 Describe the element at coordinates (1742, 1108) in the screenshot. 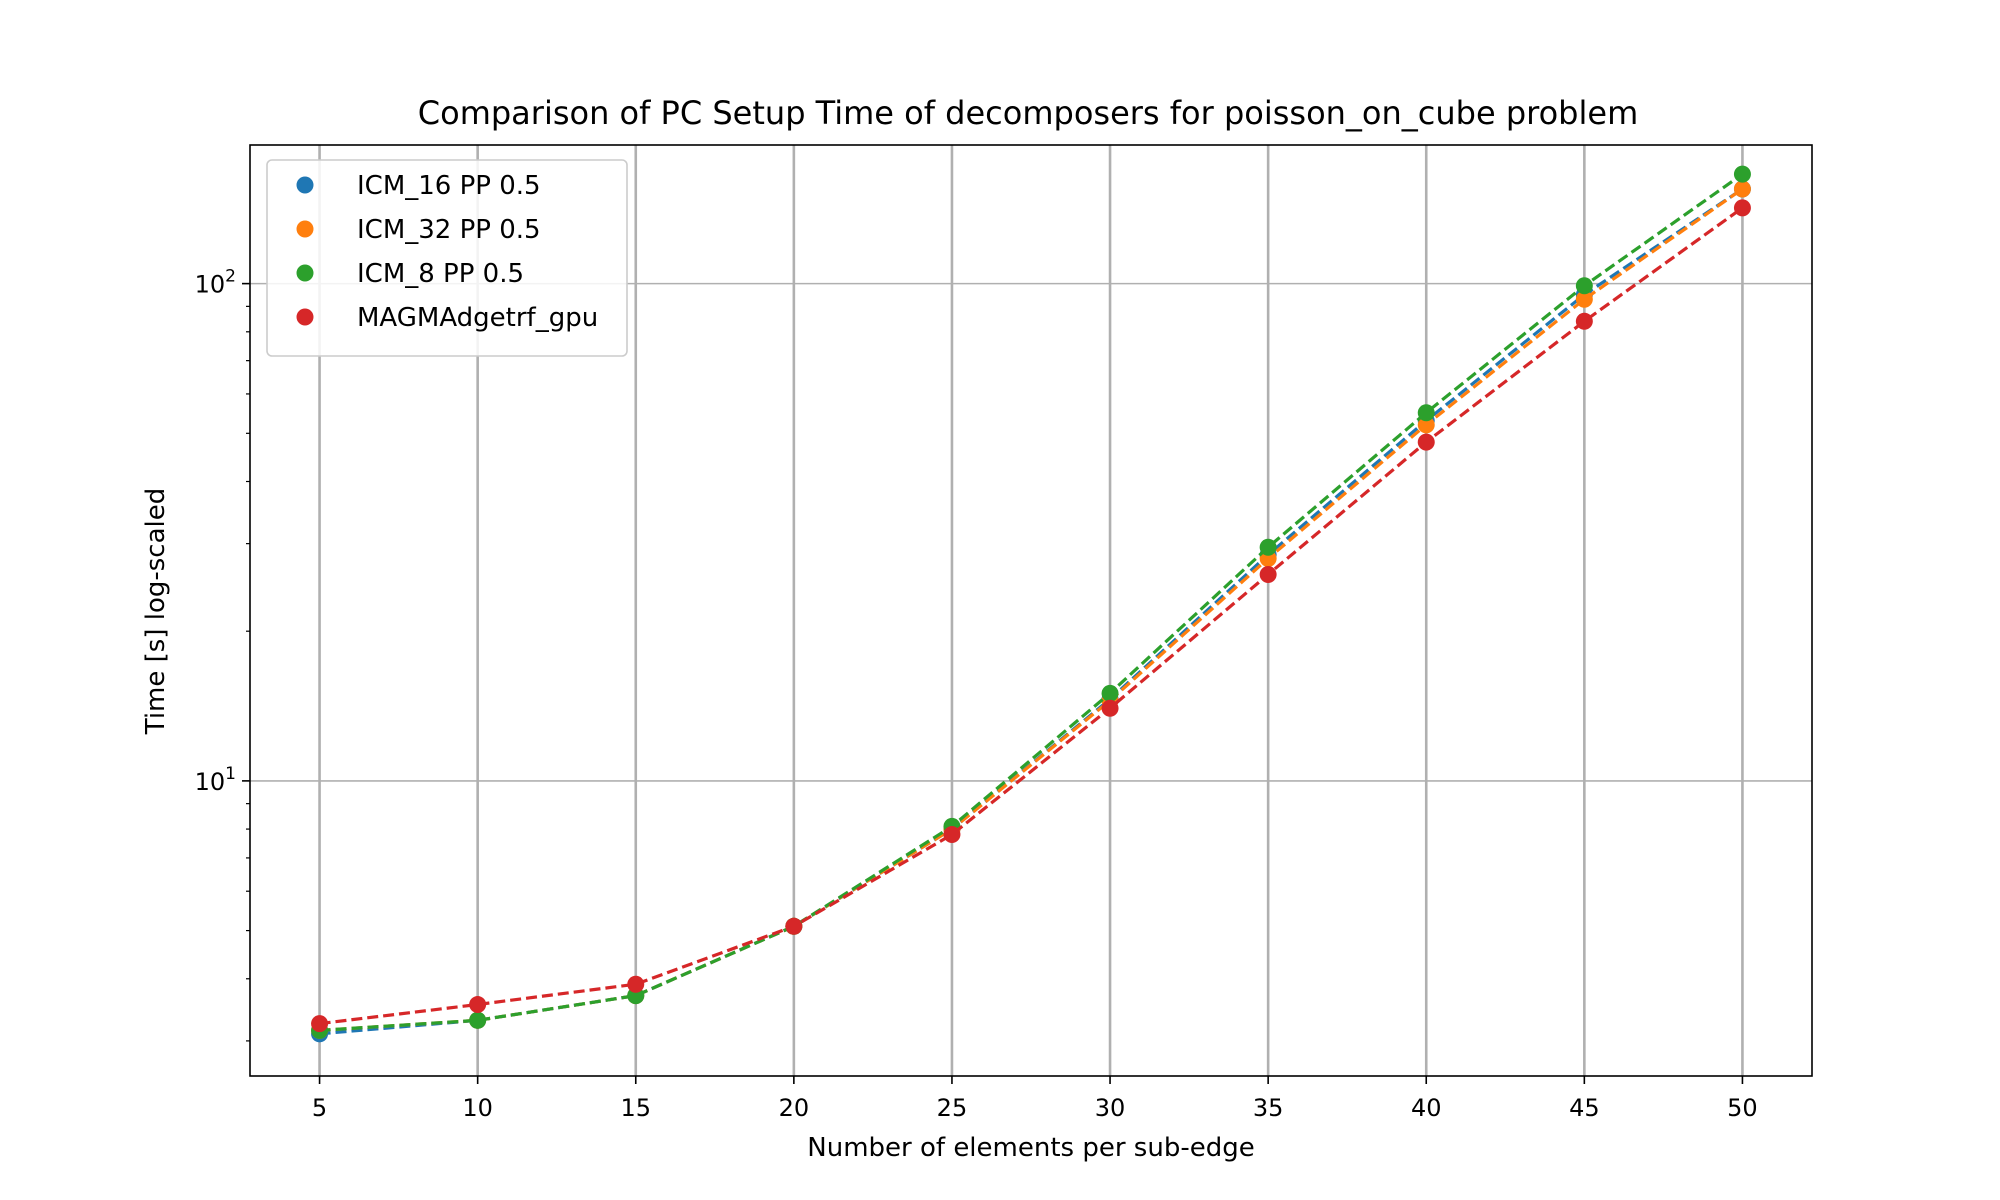

I see `x-tick-label: 50` at that location.